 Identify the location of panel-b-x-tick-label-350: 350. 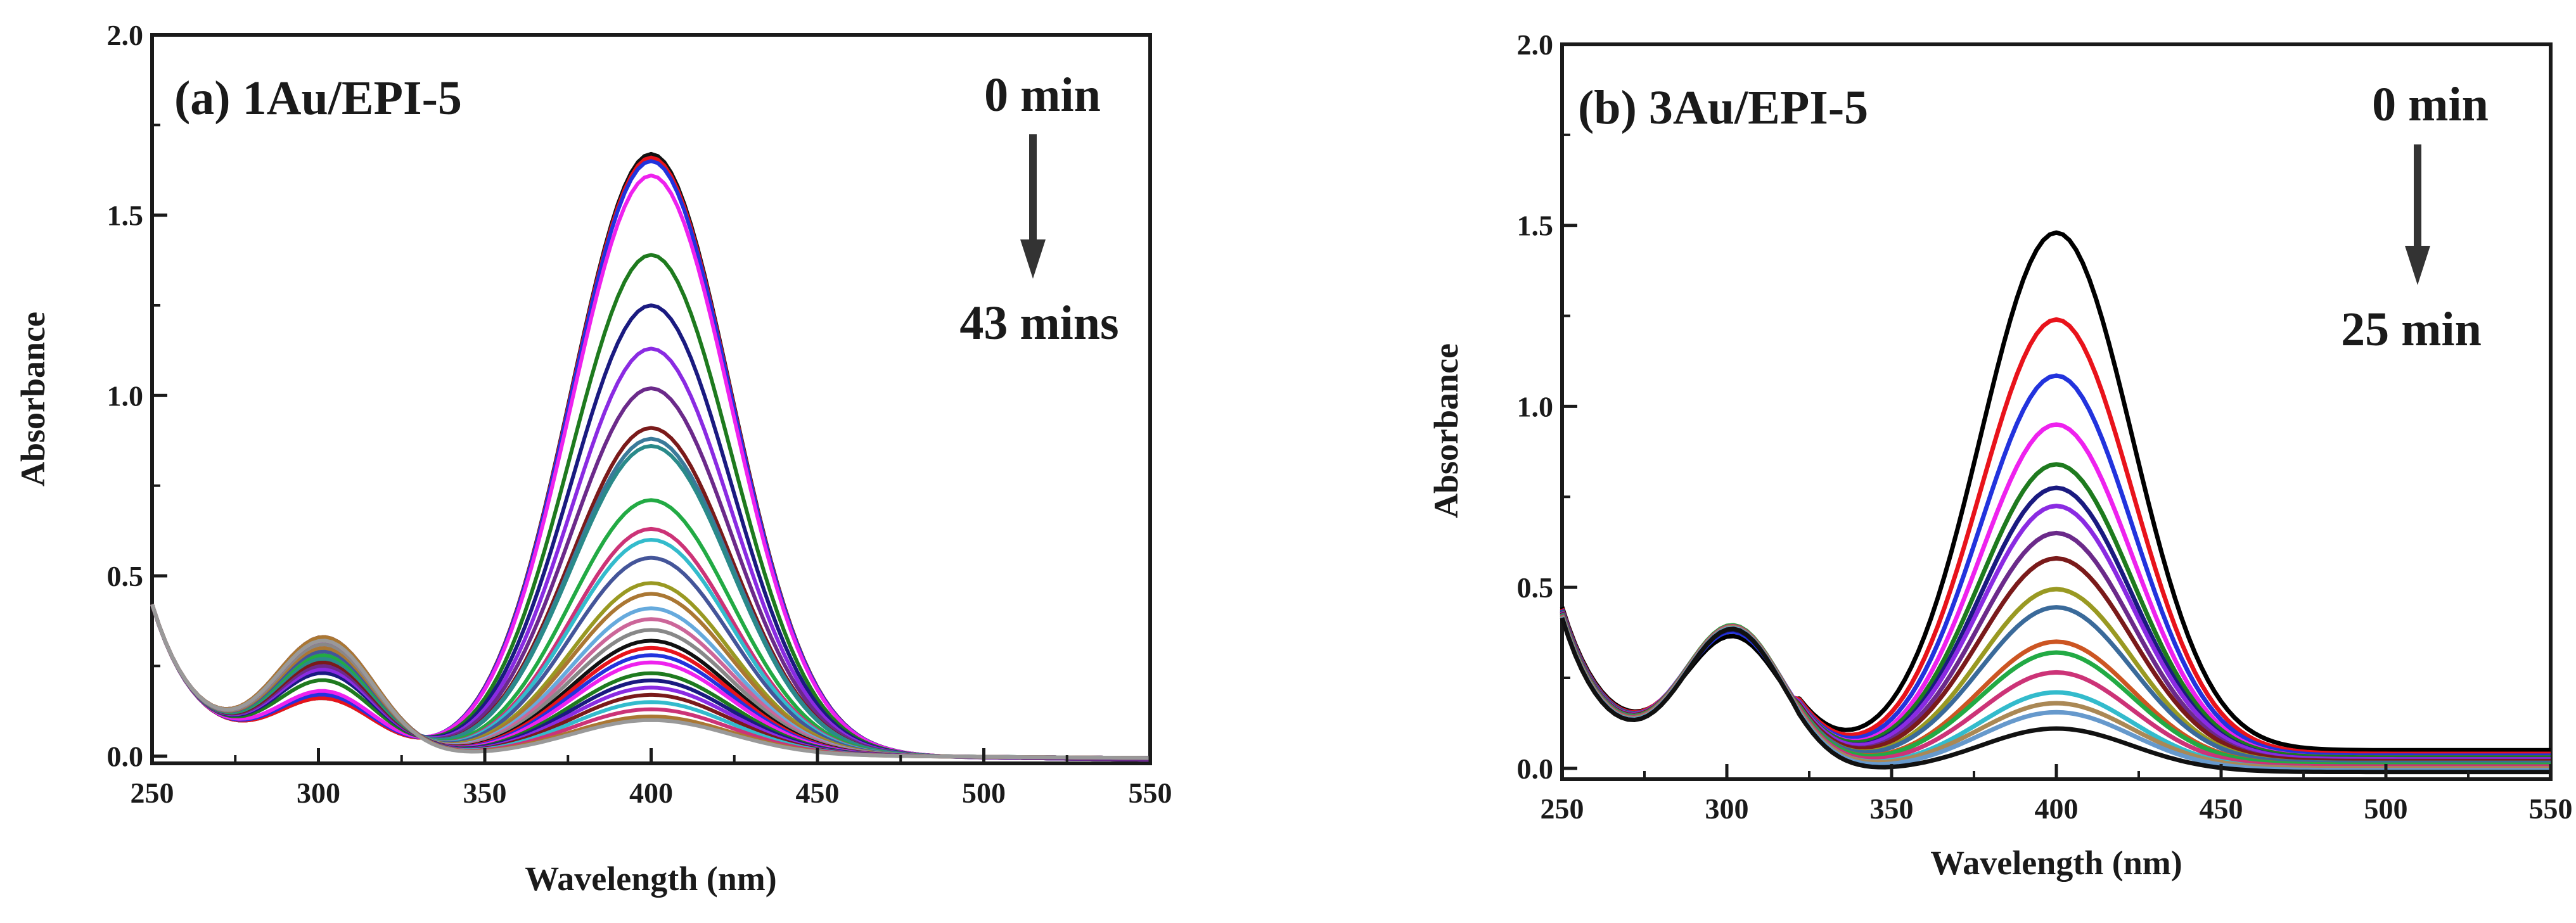
(1892, 809).